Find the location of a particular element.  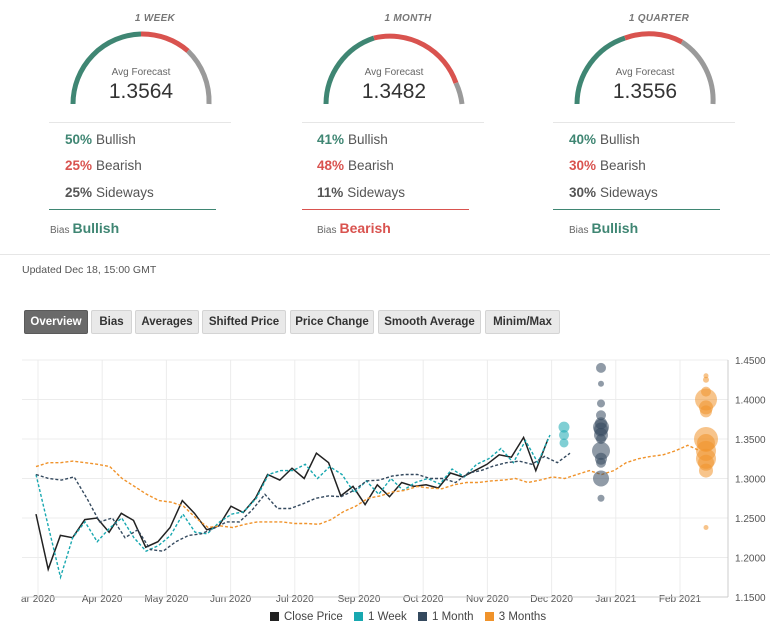

sentiment-row-bearish: 48% Bearish is located at coordinates (355, 165).